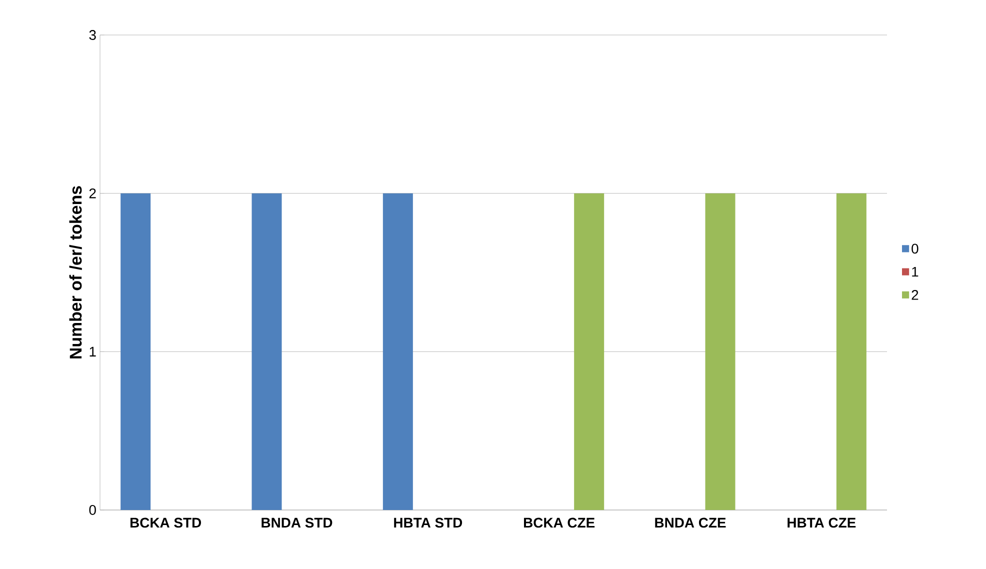 The image size is (986, 569). What do you see at coordinates (92, 193) in the screenshot?
I see `y-tick-label: 2` at bounding box center [92, 193].